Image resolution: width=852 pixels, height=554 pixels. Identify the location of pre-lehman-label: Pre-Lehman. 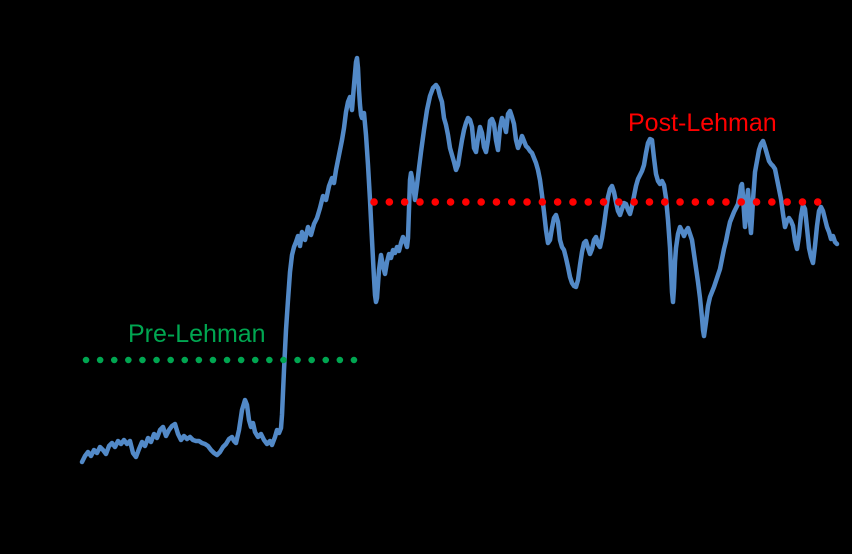
(197, 334).